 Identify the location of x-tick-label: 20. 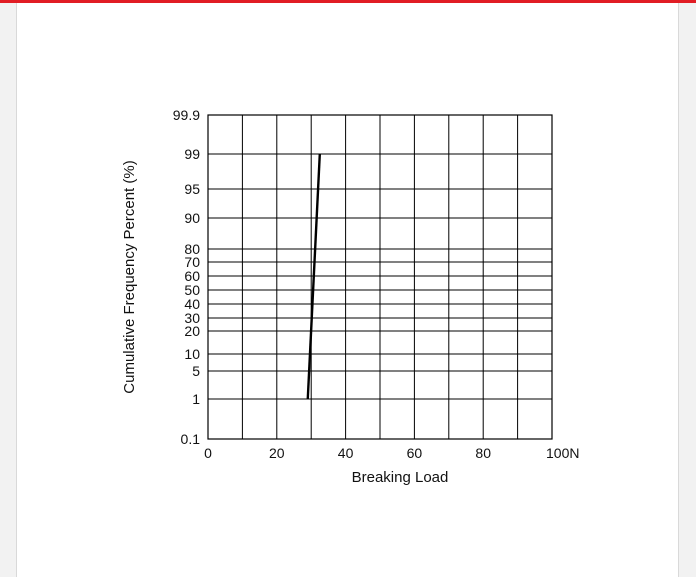
(277, 453).